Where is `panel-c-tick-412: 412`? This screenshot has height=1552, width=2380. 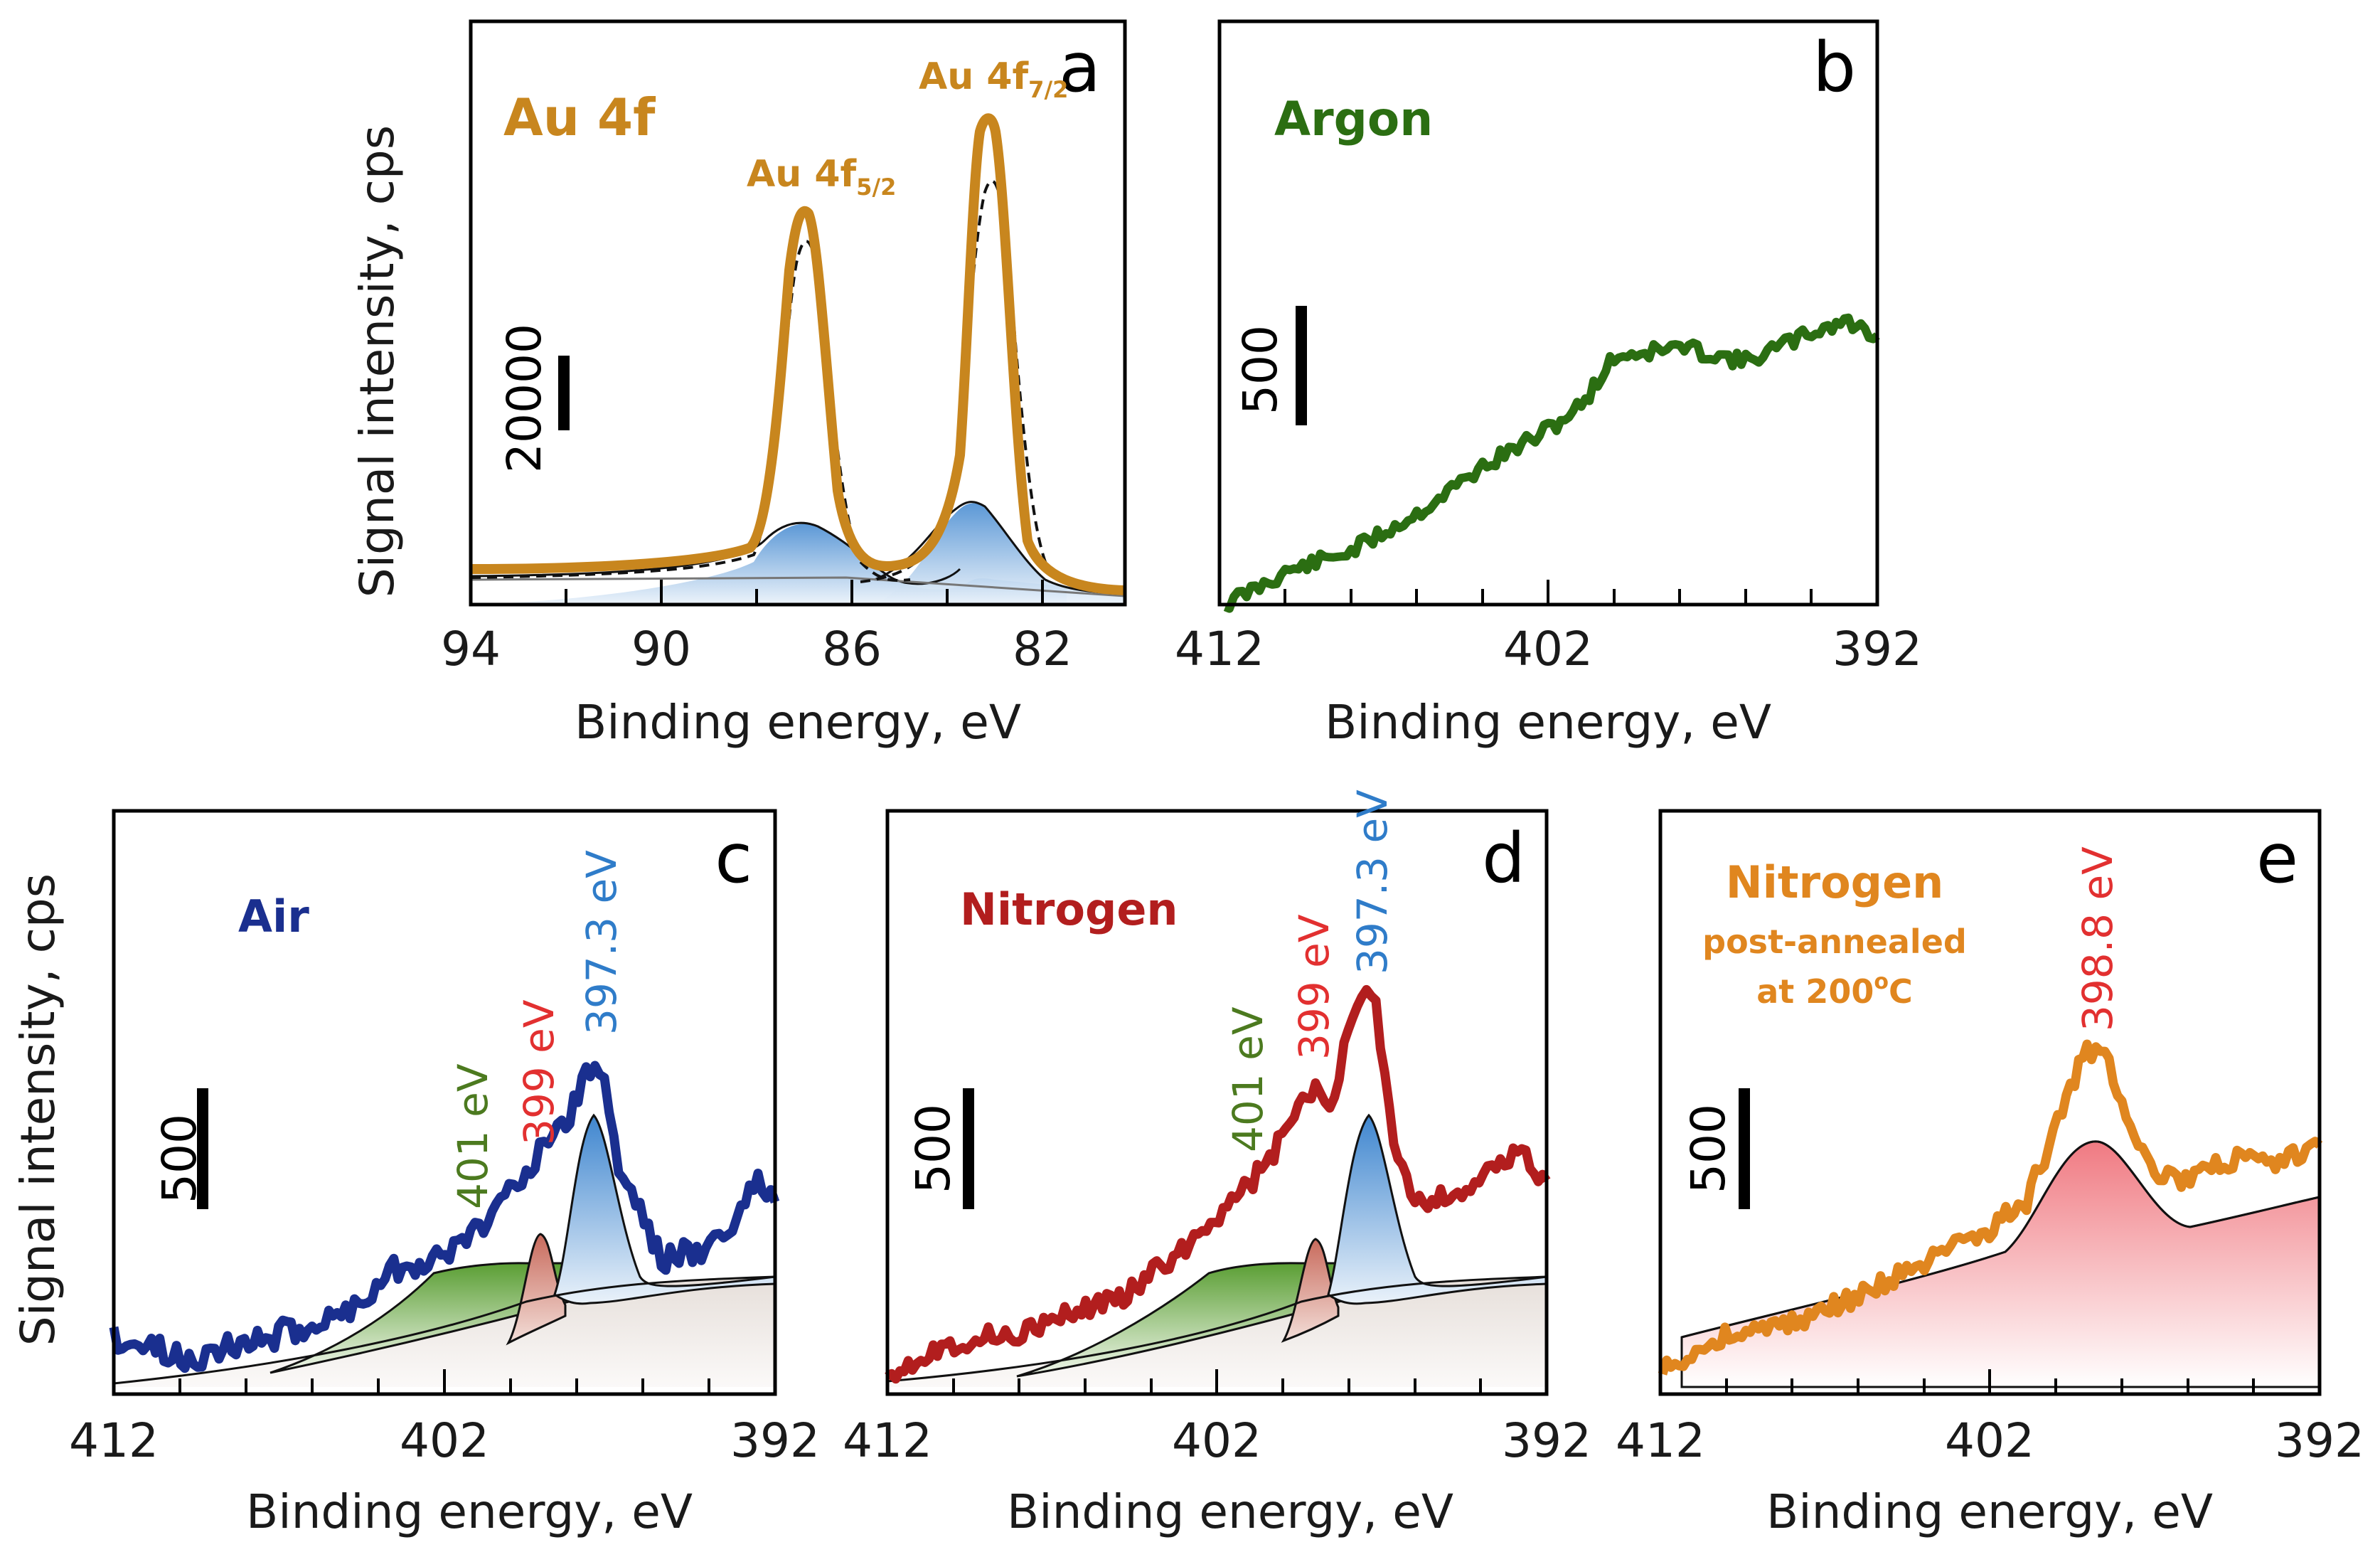 panel-c-tick-412: 412 is located at coordinates (114, 1440).